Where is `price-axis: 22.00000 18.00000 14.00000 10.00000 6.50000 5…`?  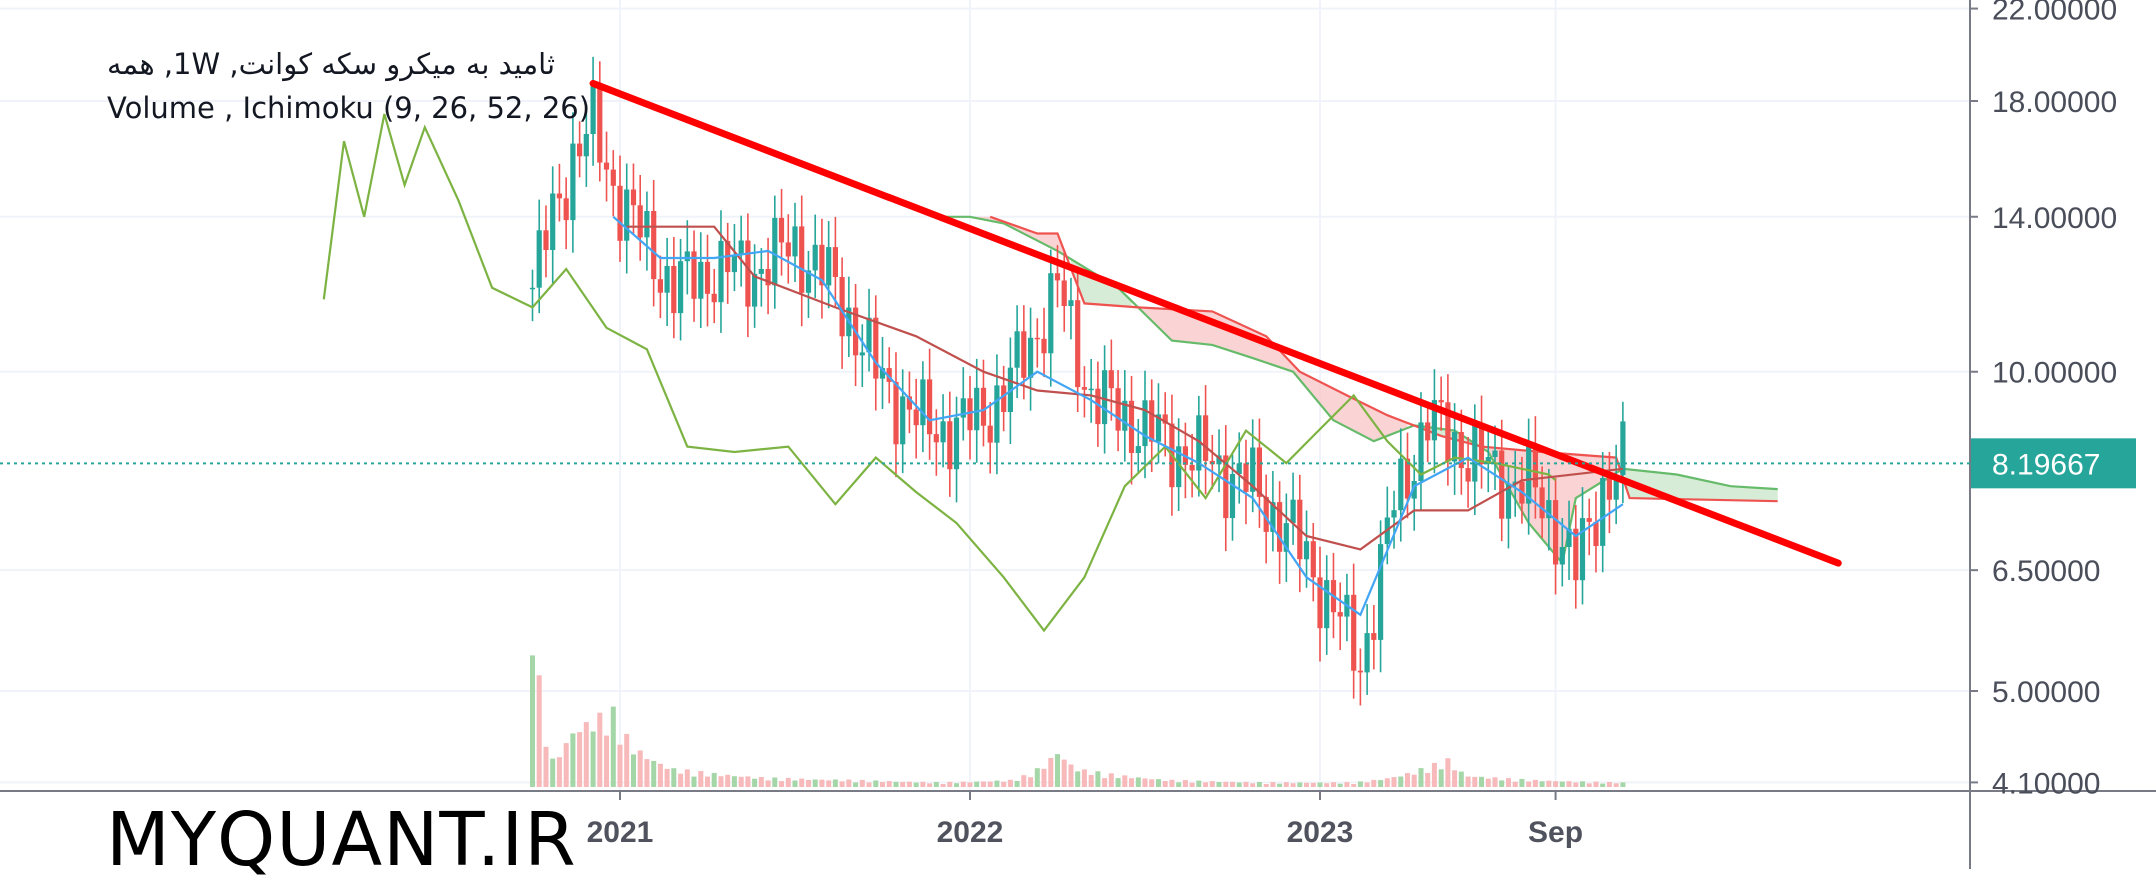 price-axis: 22.00000 18.00000 14.00000 10.00000 6.50000 5… is located at coordinates (2043, 400).